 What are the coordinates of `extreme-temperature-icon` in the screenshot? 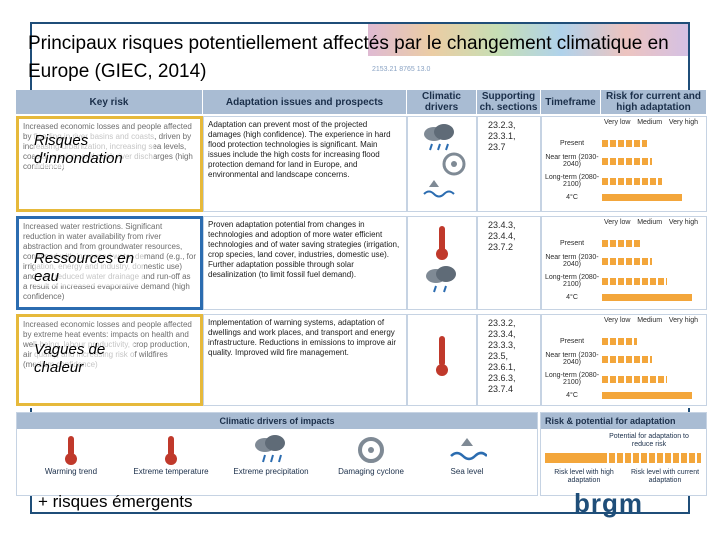 It's located at (171, 450).